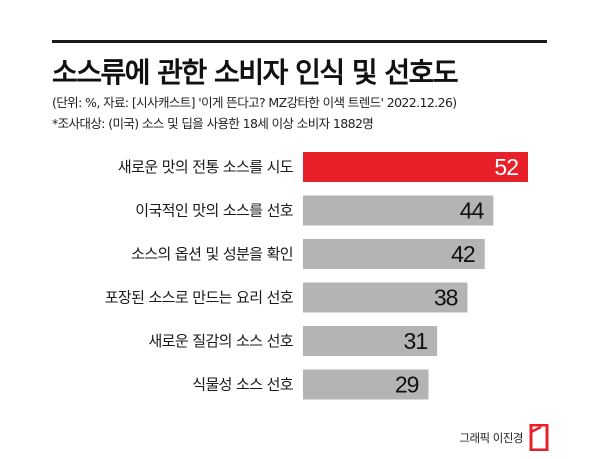  What do you see at coordinates (472, 211) in the screenshot?
I see `value-label: 44` at bounding box center [472, 211].